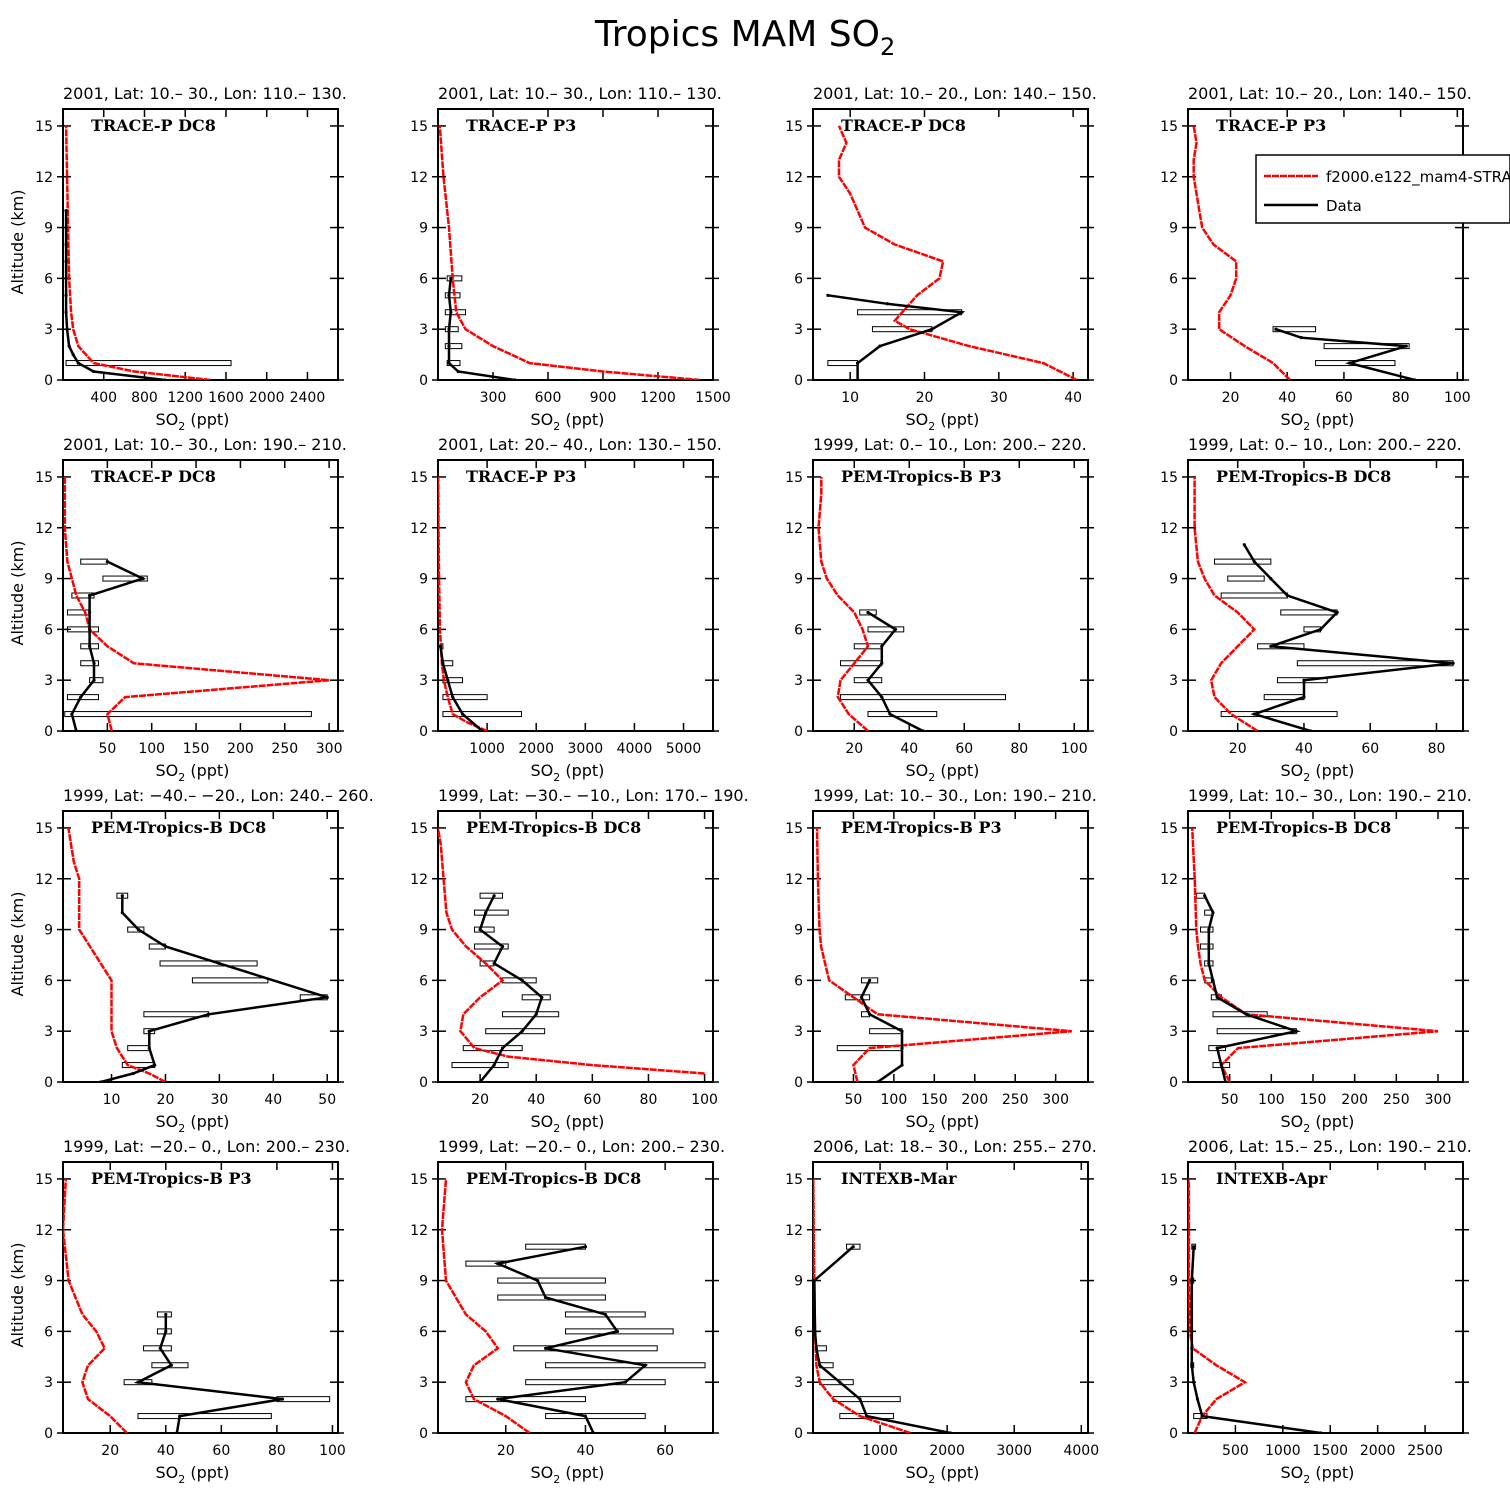 The image size is (1510, 1510). Describe the element at coordinates (1272, 1178) in the screenshot. I see `campaign-label: INTEXB-Apr` at that location.